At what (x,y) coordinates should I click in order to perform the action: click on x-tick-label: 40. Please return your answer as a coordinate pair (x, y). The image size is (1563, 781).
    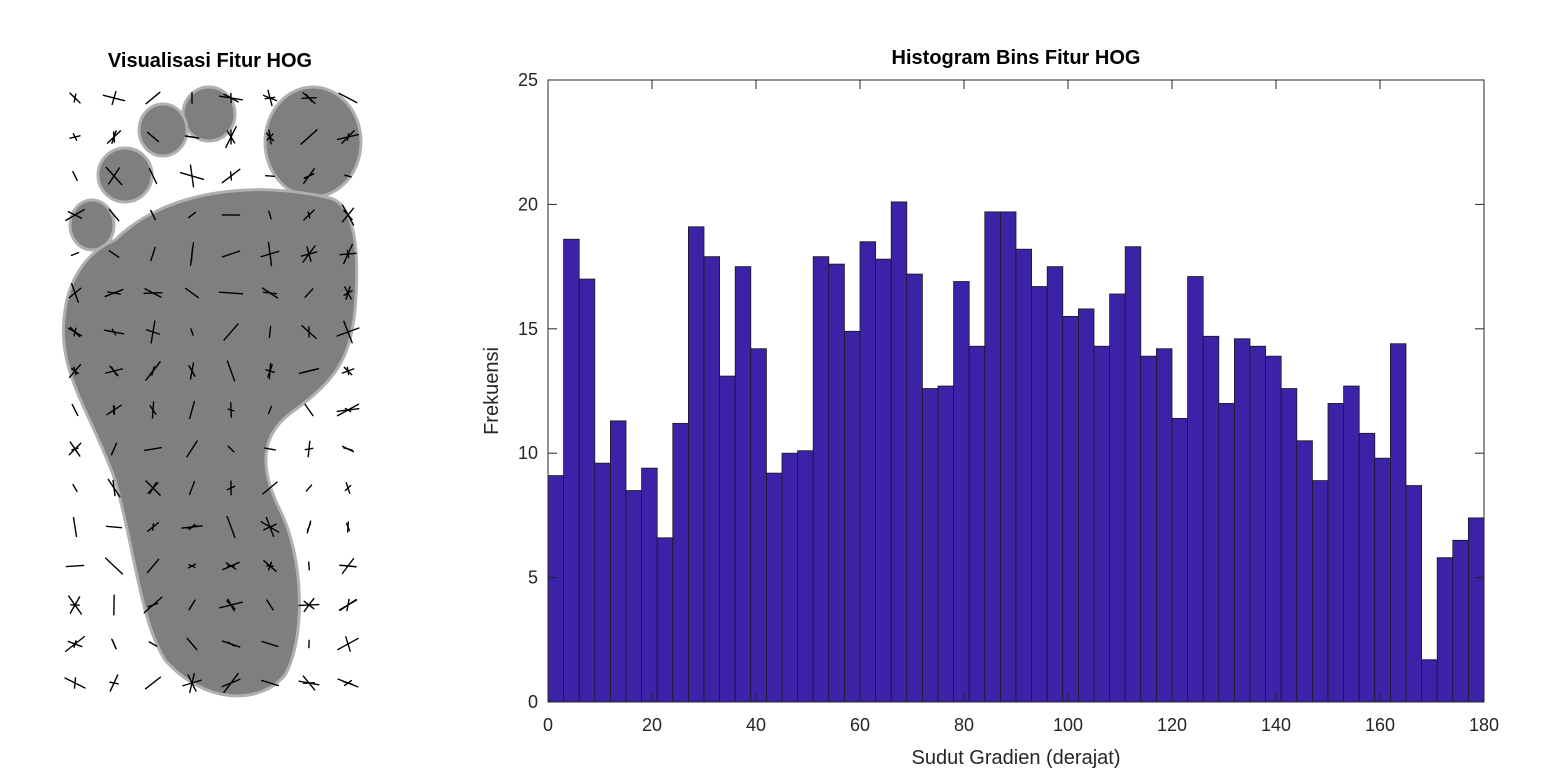
    Looking at the image, I should click on (756, 725).